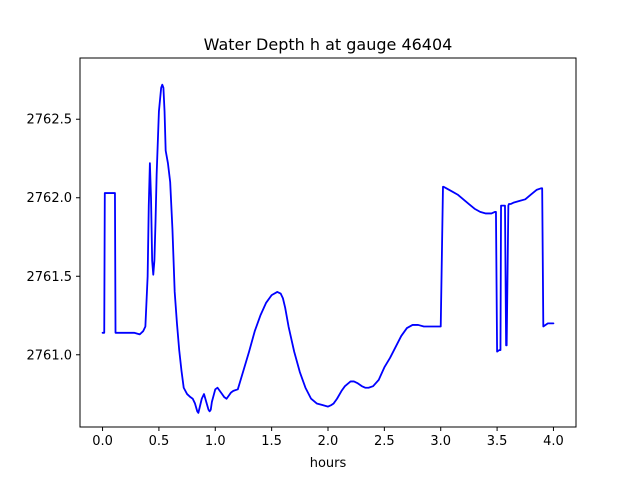 This screenshot has width=640, height=480. I want to click on x-tick-label: 3.0, so click(440, 441).